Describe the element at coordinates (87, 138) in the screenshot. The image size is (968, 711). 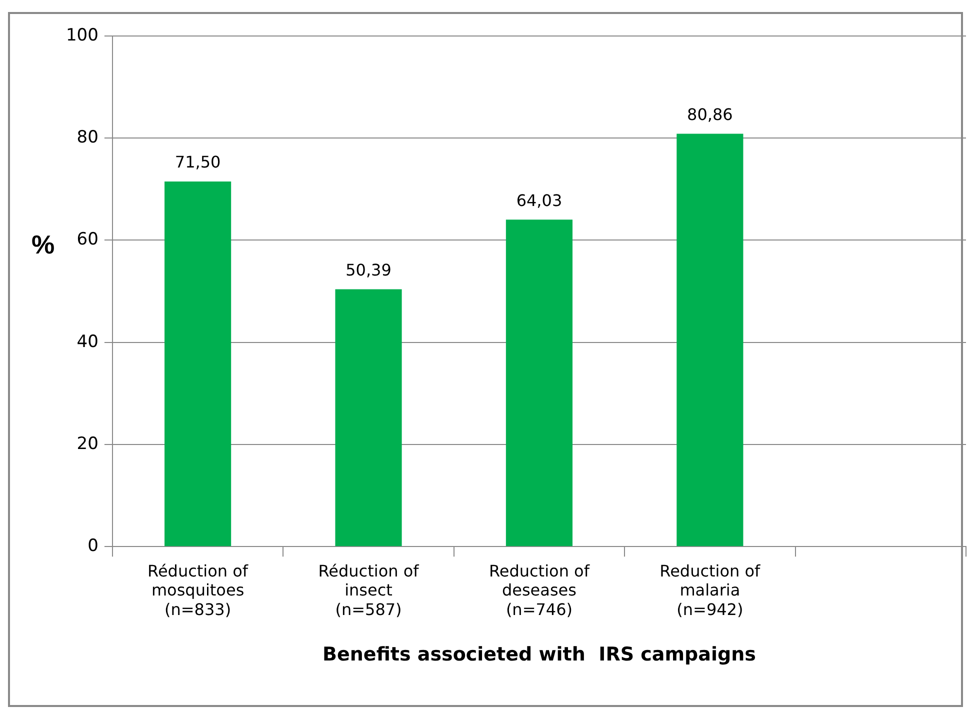
I see `y-tick-label: 80` at that location.